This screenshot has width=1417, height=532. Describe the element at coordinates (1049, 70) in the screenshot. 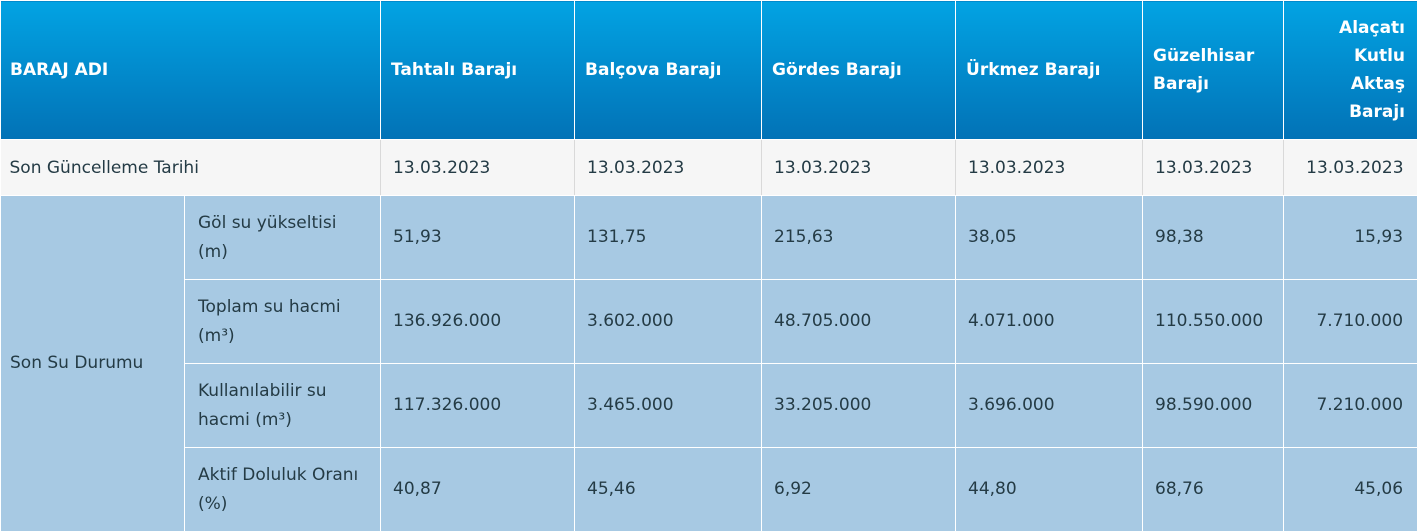

I see `column-header-dam: Ürkmez Barajı` at that location.